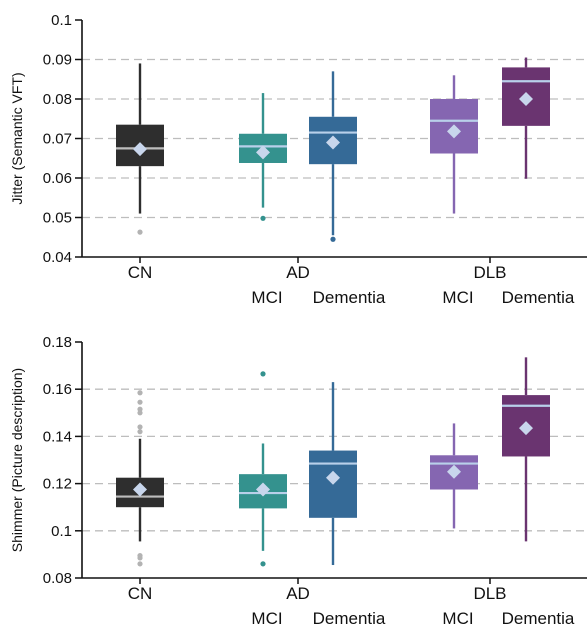  I want to click on y-tick-label: 0.06, so click(57, 178).